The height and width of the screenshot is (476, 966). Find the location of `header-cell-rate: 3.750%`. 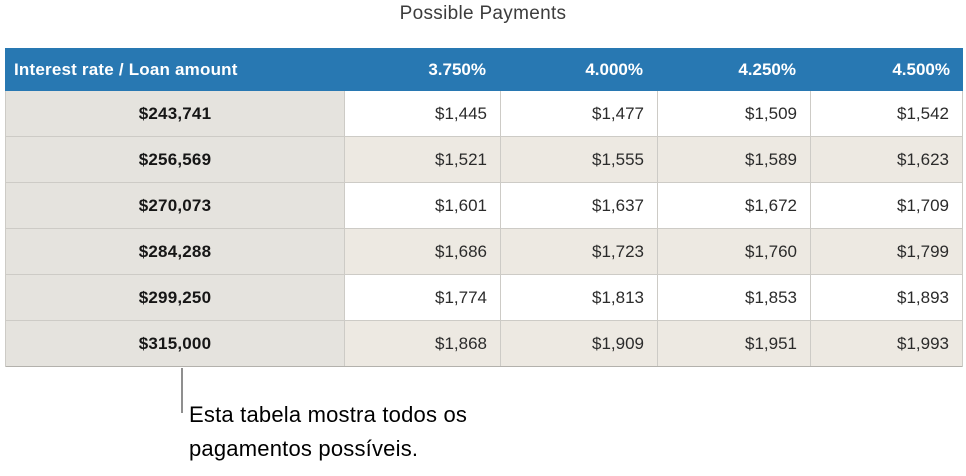

header-cell-rate: 3.750% is located at coordinates (457, 69).